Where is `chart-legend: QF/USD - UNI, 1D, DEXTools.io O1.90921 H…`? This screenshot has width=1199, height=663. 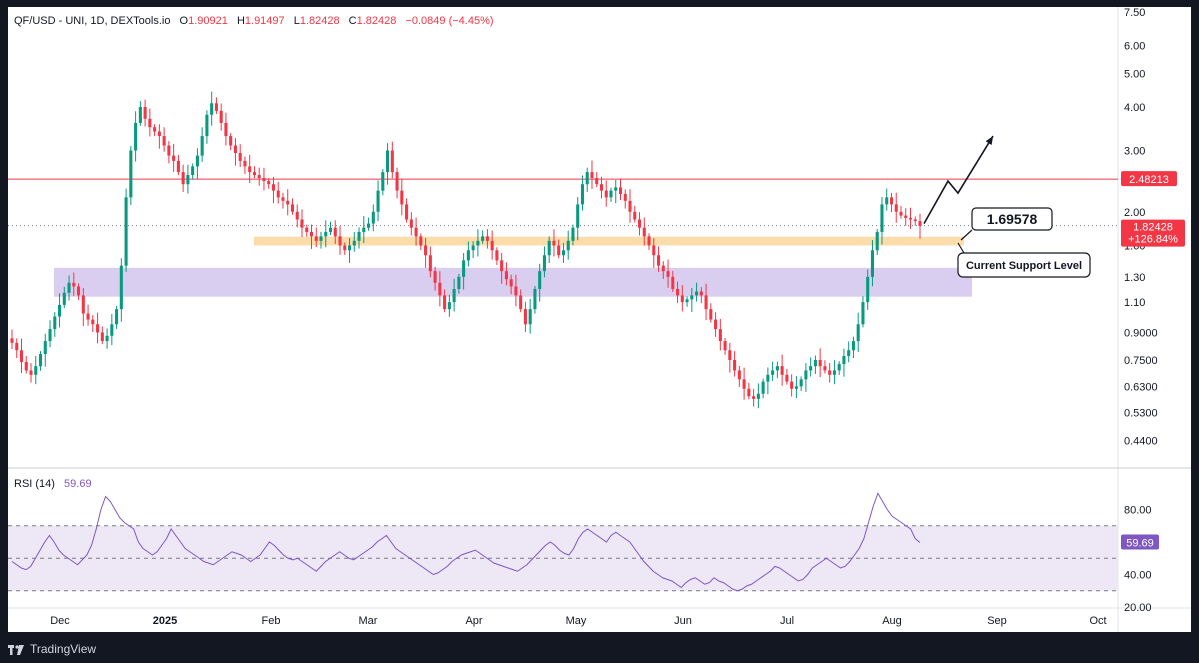
chart-legend: QF/USD - UNI, 1D, DEXTools.io O1.90921 H… is located at coordinates (254, 21).